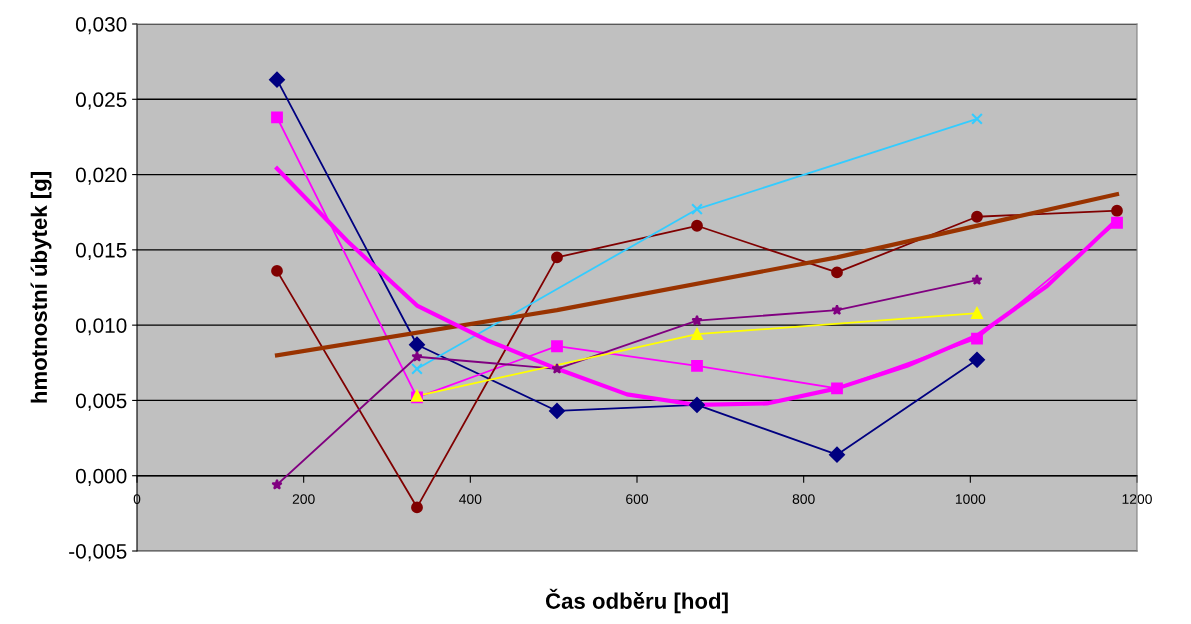  What do you see at coordinates (101, 477) in the screenshot?
I see `y-tick-label: 0,000` at bounding box center [101, 477].